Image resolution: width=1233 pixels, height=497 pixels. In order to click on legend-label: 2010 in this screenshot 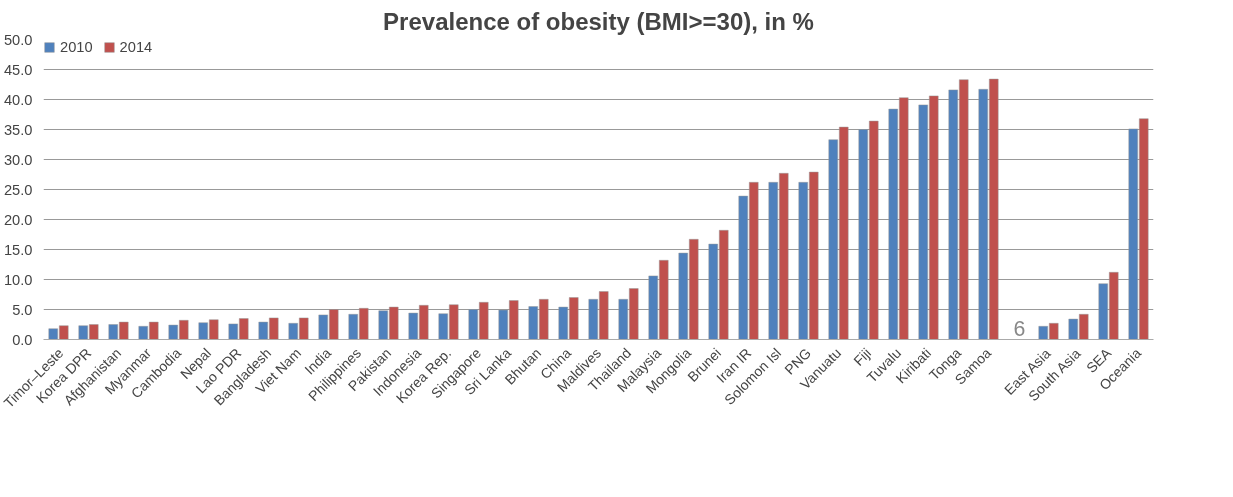, I will do `click(76, 47)`.